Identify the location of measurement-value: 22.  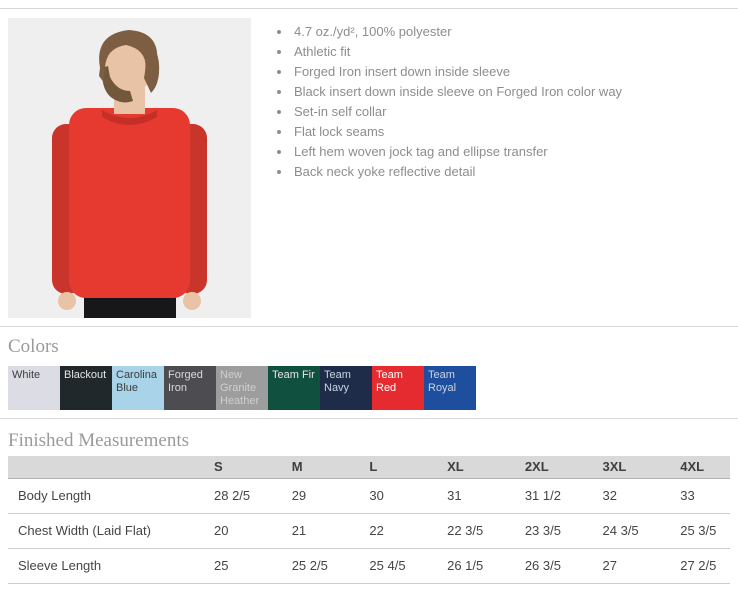
(380, 531).